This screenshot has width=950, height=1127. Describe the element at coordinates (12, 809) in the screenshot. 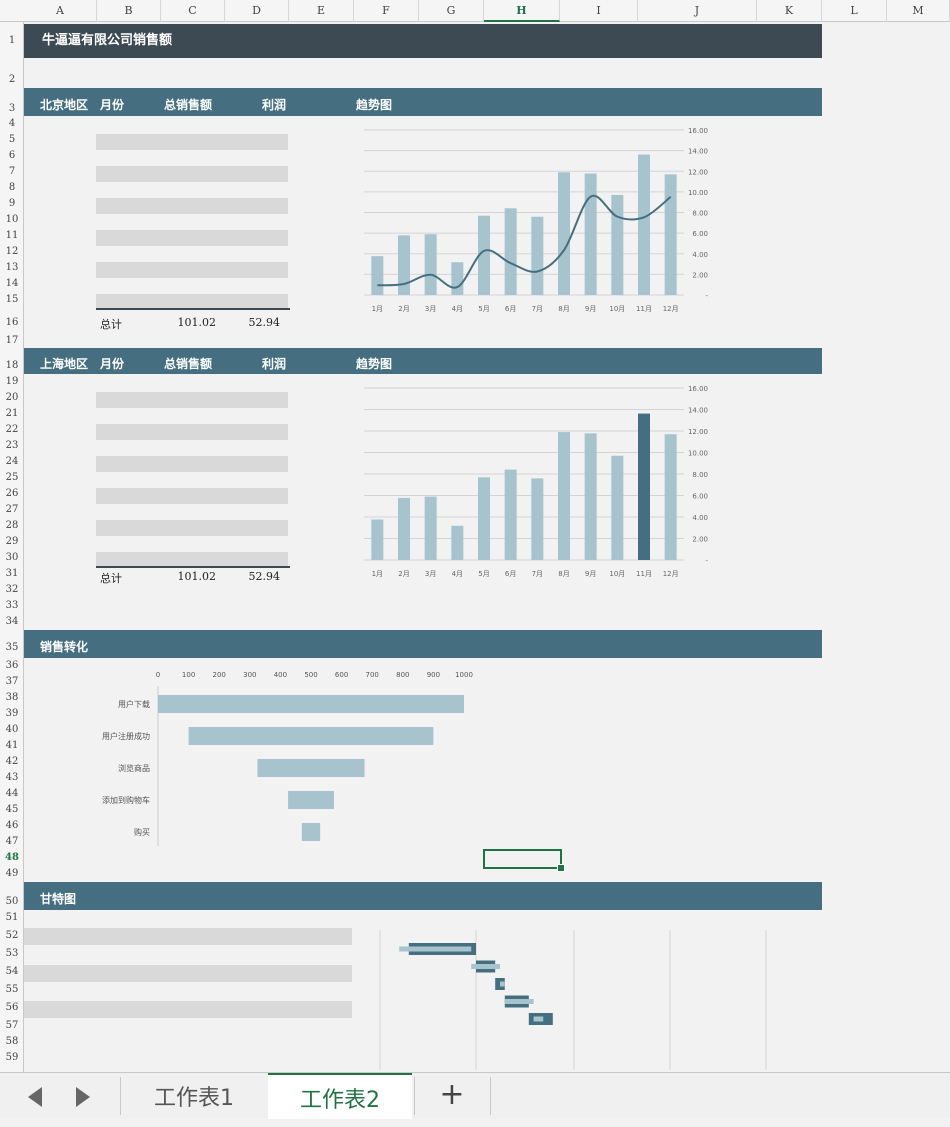

I see `row-header: 45` at that location.